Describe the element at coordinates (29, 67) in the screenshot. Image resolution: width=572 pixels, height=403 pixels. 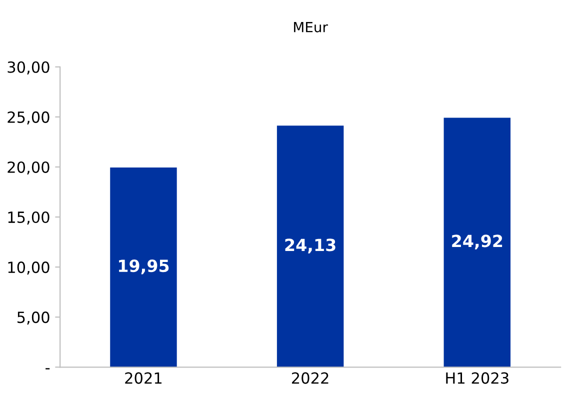
I see `y-tick-label: 30,00` at that location.